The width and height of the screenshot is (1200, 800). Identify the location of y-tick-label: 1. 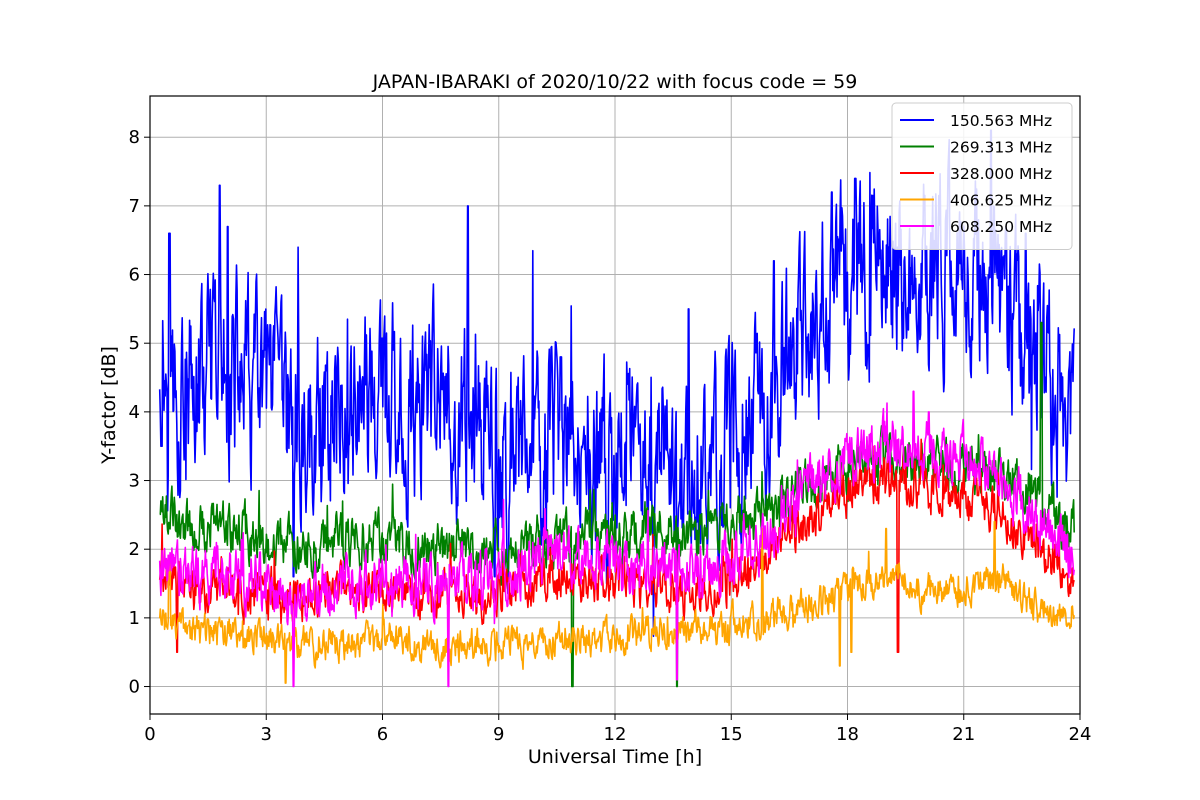
(134, 618).